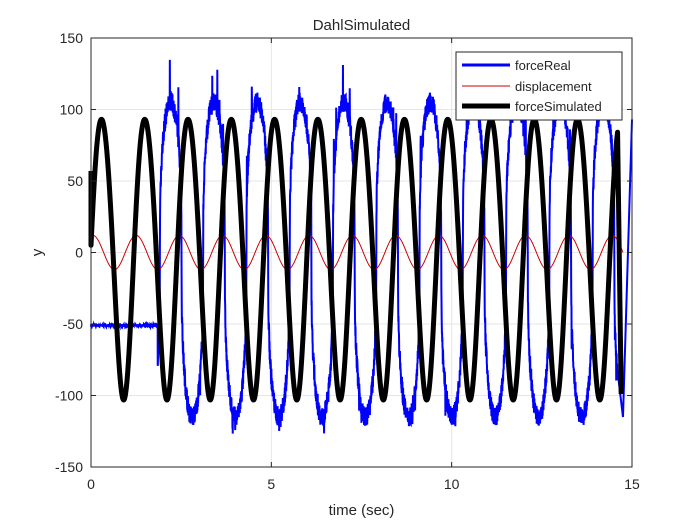  Describe the element at coordinates (37, 252) in the screenshot. I see `y-axis-label: y` at that location.